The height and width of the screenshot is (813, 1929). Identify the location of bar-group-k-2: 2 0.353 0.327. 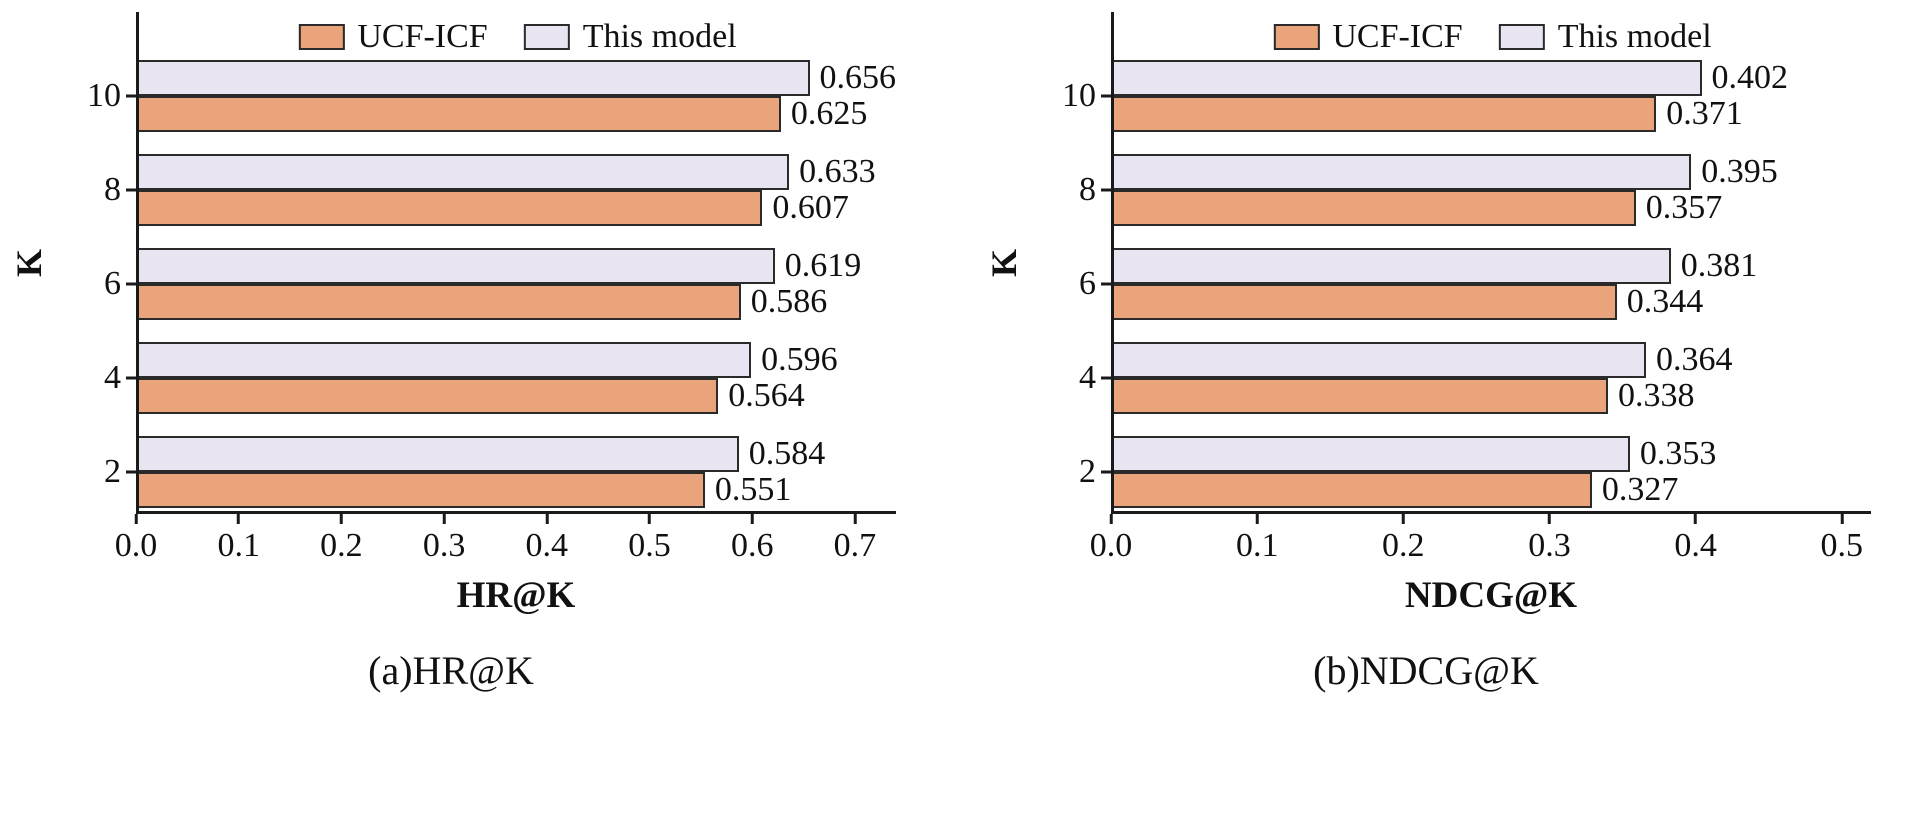
(1475, 472).